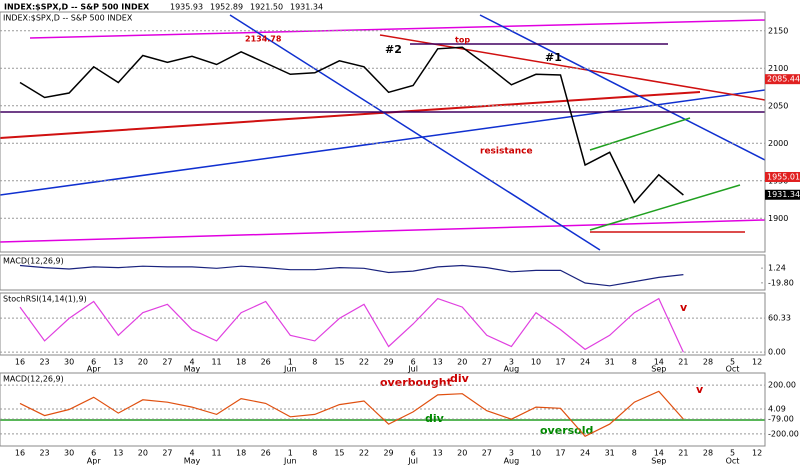 This screenshot has width=800, height=465. What do you see at coordinates (783, 433) in the screenshot?
I see `y-tick-label: -200.00` at bounding box center [783, 433].